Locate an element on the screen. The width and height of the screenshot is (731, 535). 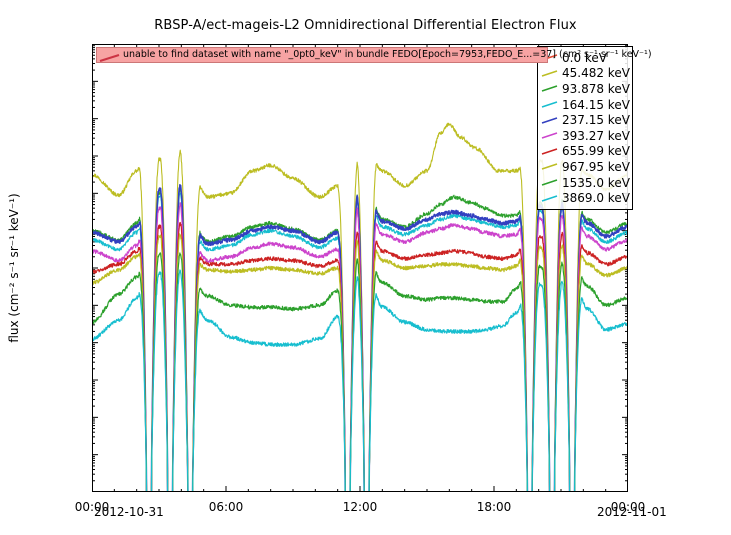
legend-item-label: 93.878 keV is located at coordinates (596, 88).